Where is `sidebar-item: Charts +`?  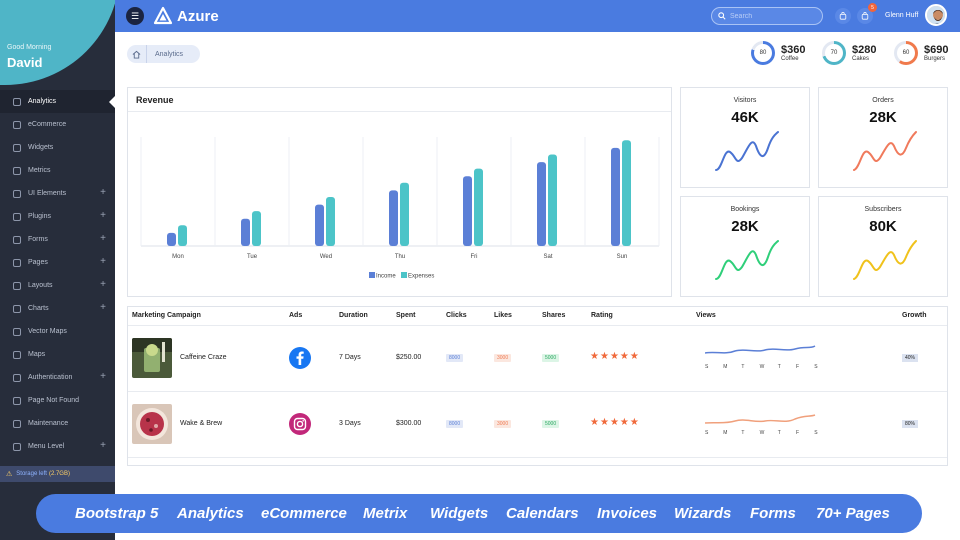 sidebar-item: Charts + is located at coordinates (57, 308).